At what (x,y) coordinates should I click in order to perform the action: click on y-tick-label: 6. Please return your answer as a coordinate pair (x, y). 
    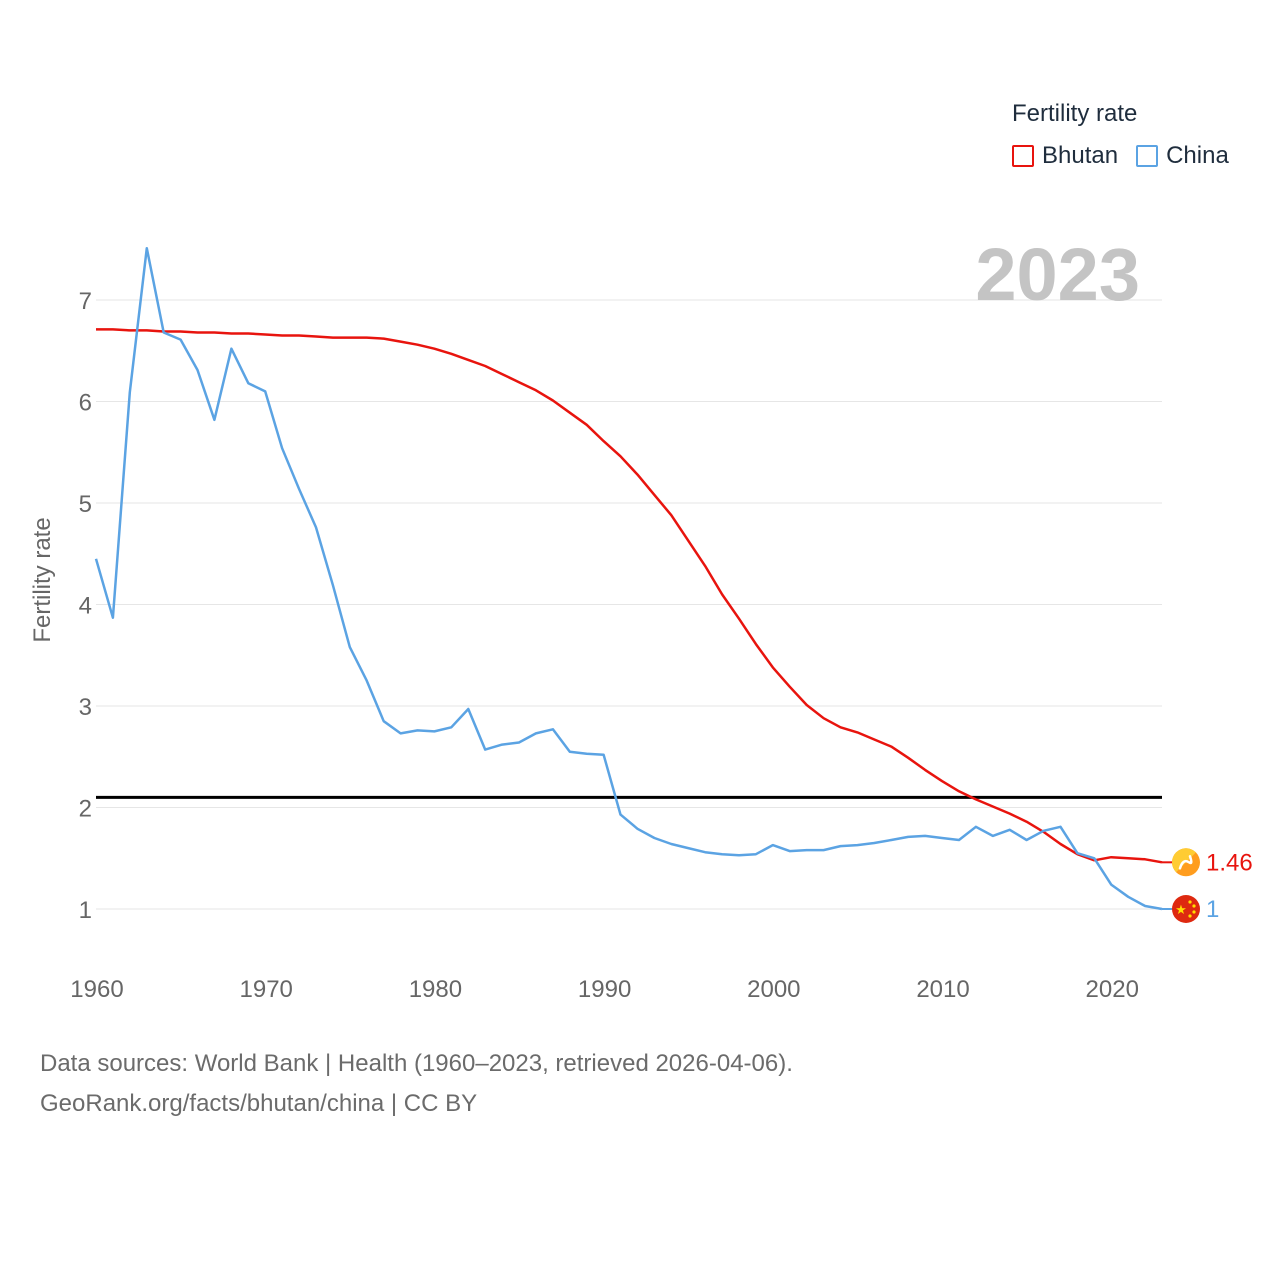
    Looking at the image, I should click on (85, 403).